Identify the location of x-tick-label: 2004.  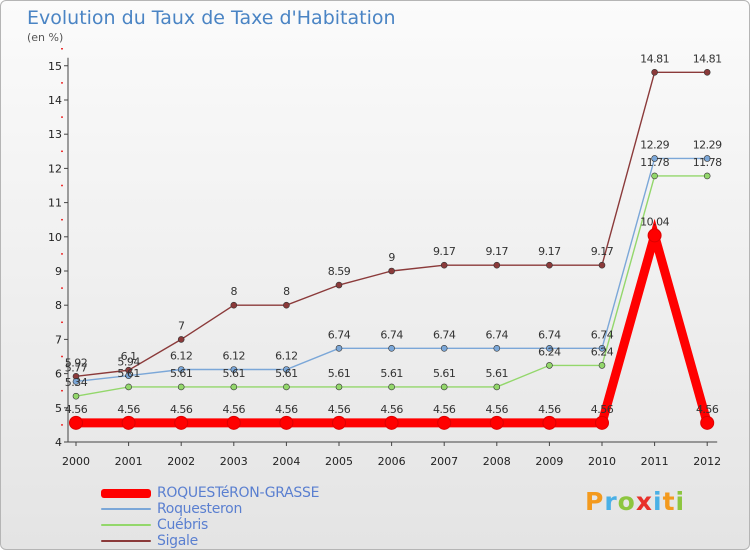
(286, 461).